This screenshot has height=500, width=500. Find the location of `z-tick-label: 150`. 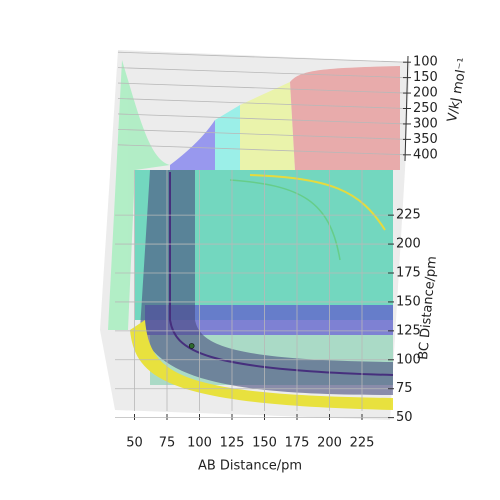

z-tick-label: 150 is located at coordinates (425, 77).